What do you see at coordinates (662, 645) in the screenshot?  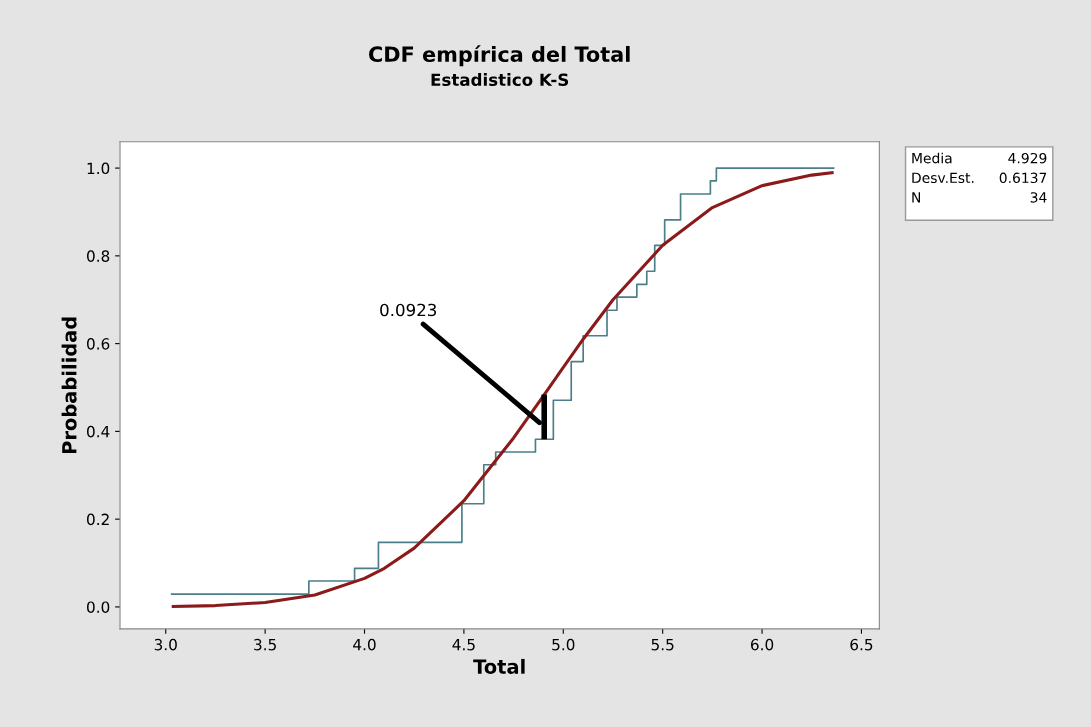 I see `x-tick-label: 5.5` at bounding box center [662, 645].